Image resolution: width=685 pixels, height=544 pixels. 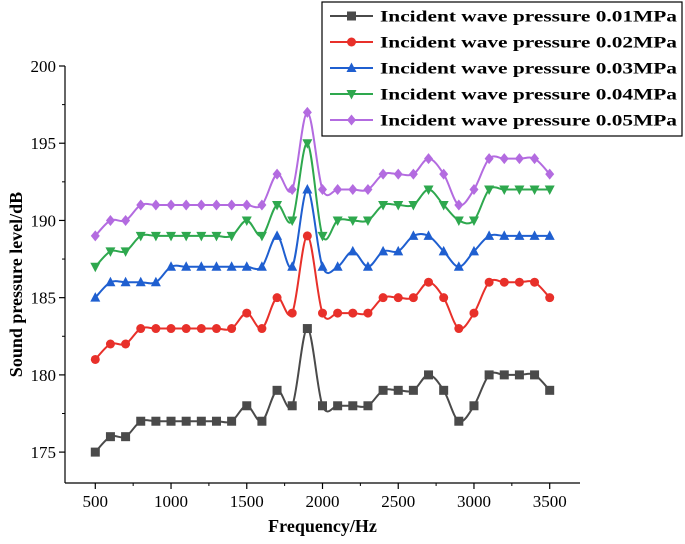 I want to click on legend-label: Incident wave pressure 0.02MPa, so click(x=528, y=43).